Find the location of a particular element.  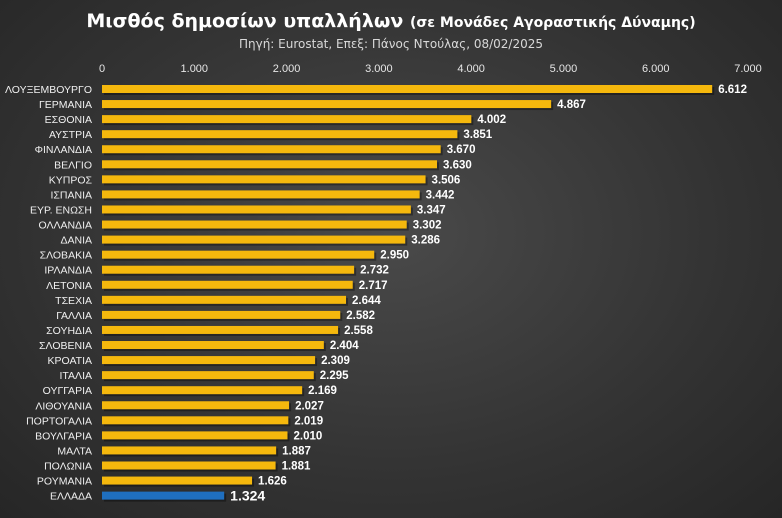

value-label: 3.670 is located at coordinates (461, 150).